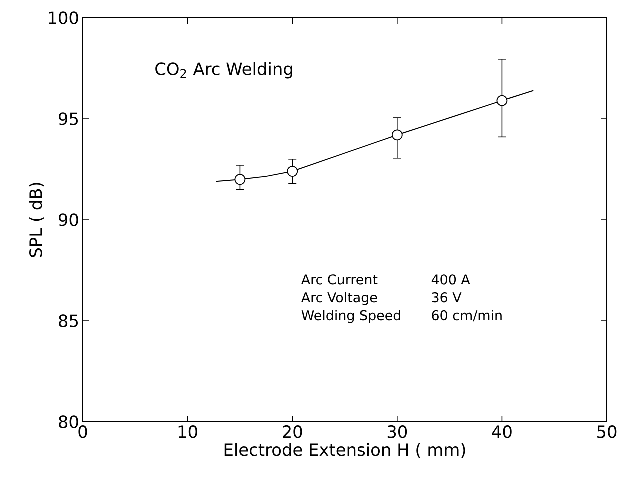 The image size is (628, 491). What do you see at coordinates (398, 432) in the screenshot?
I see `x-tick-label: 30` at bounding box center [398, 432].